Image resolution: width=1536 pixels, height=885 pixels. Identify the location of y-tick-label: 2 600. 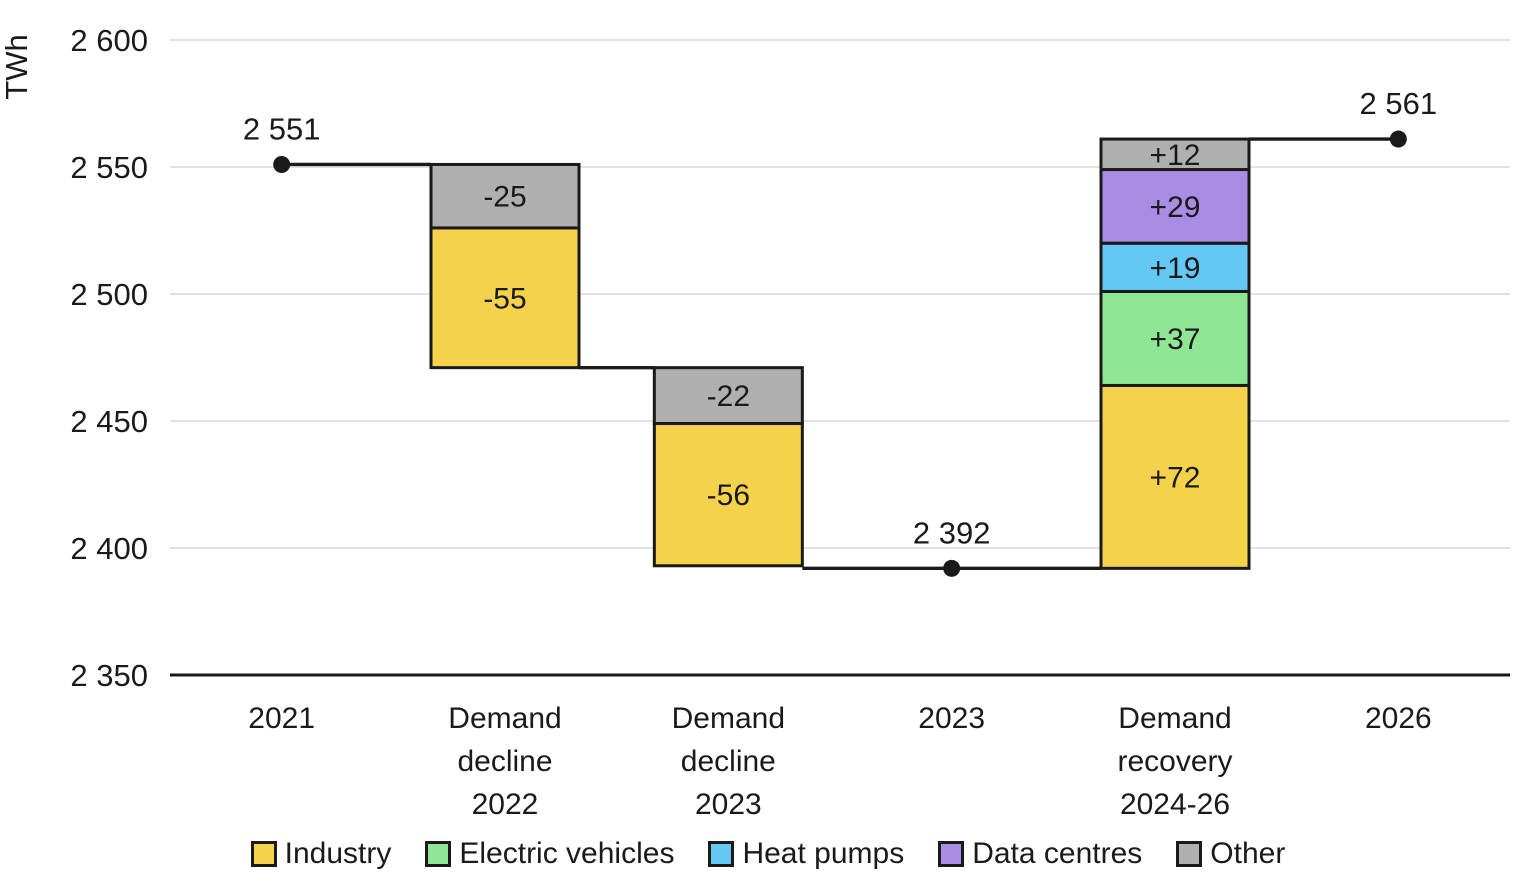
(109, 40).